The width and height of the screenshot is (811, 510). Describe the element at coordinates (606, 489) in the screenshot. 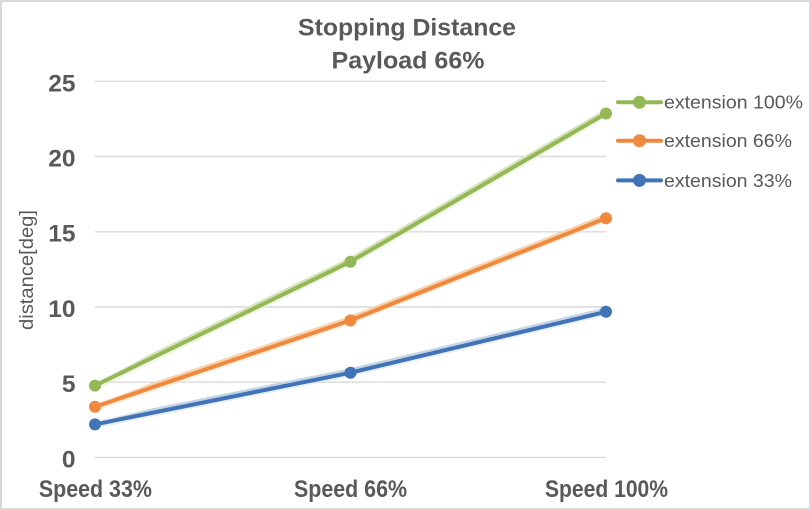

I see `svg-text: Speed 100%` at that location.